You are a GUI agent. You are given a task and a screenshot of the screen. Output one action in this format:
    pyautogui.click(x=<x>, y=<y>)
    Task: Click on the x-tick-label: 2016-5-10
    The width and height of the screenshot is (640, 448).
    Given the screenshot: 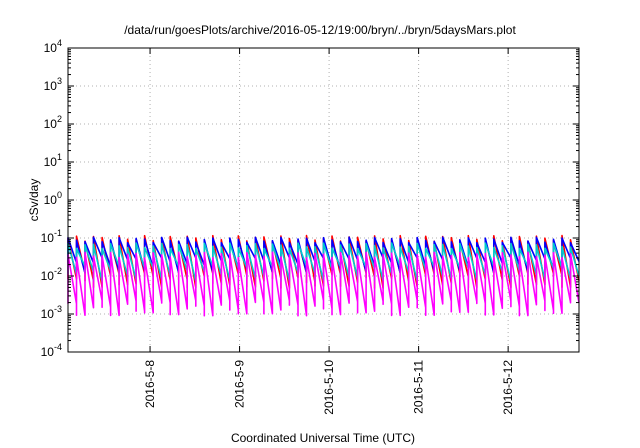 What is the action you would take?
    pyautogui.click(x=329, y=387)
    